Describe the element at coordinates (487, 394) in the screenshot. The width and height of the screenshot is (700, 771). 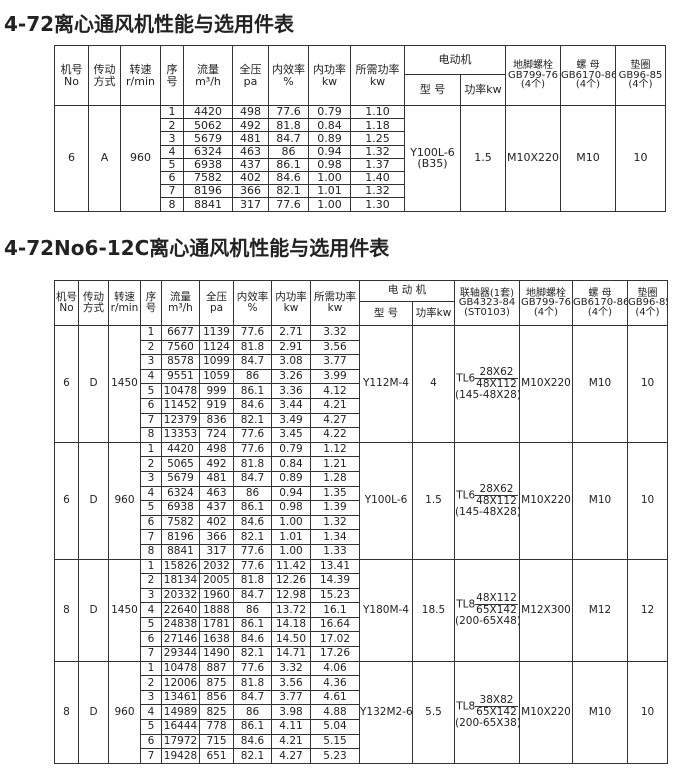
I see `coupling-note: (145-48X28)` at that location.